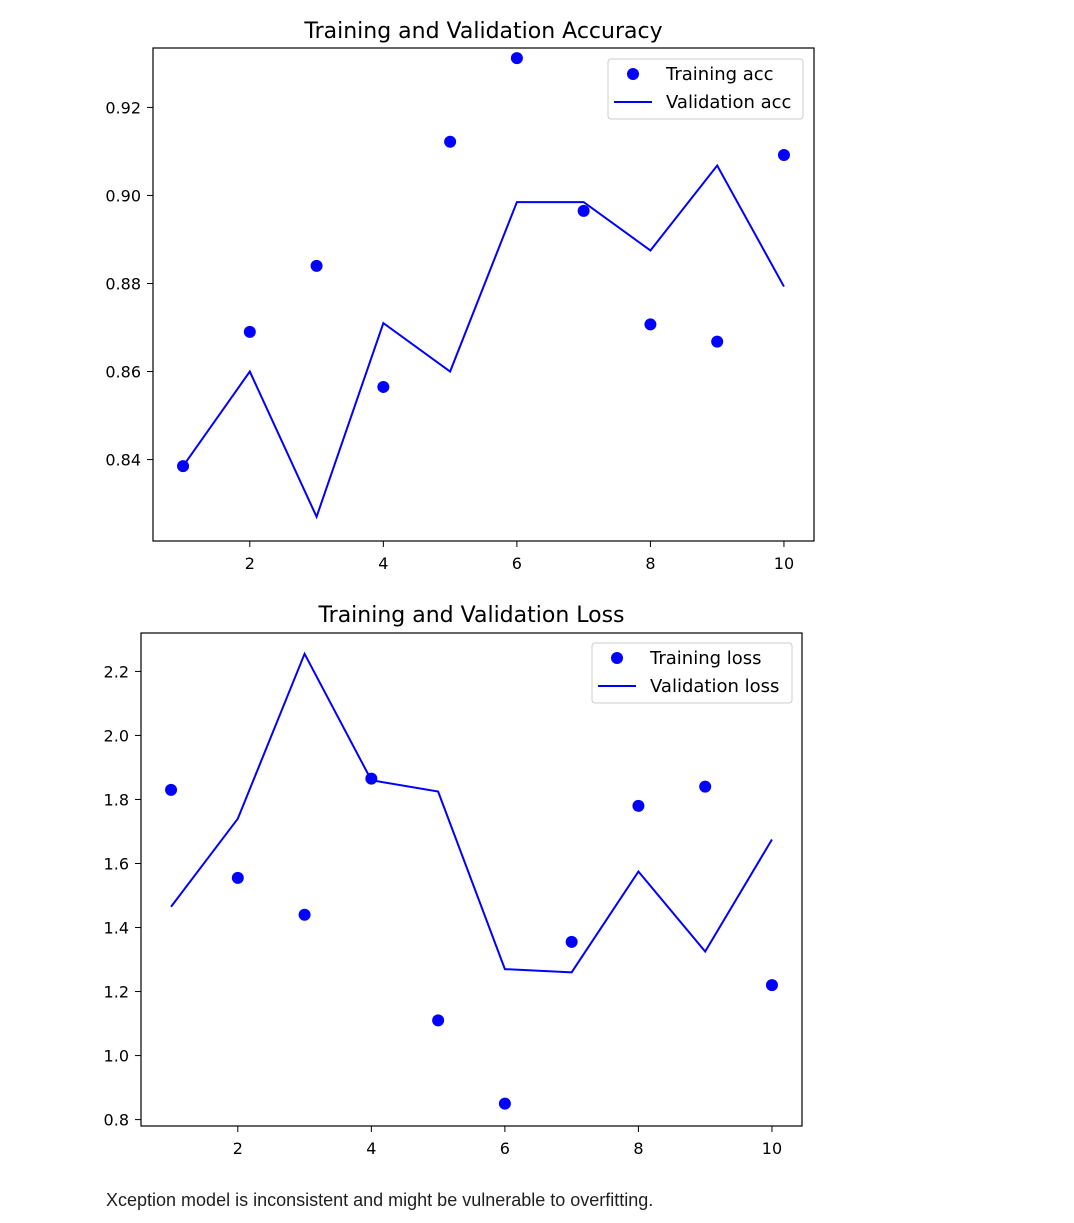 The width and height of the screenshot is (1074, 1223). What do you see at coordinates (470, 615) in the screenshot?
I see `chart-title: Training and Validation Loss` at bounding box center [470, 615].